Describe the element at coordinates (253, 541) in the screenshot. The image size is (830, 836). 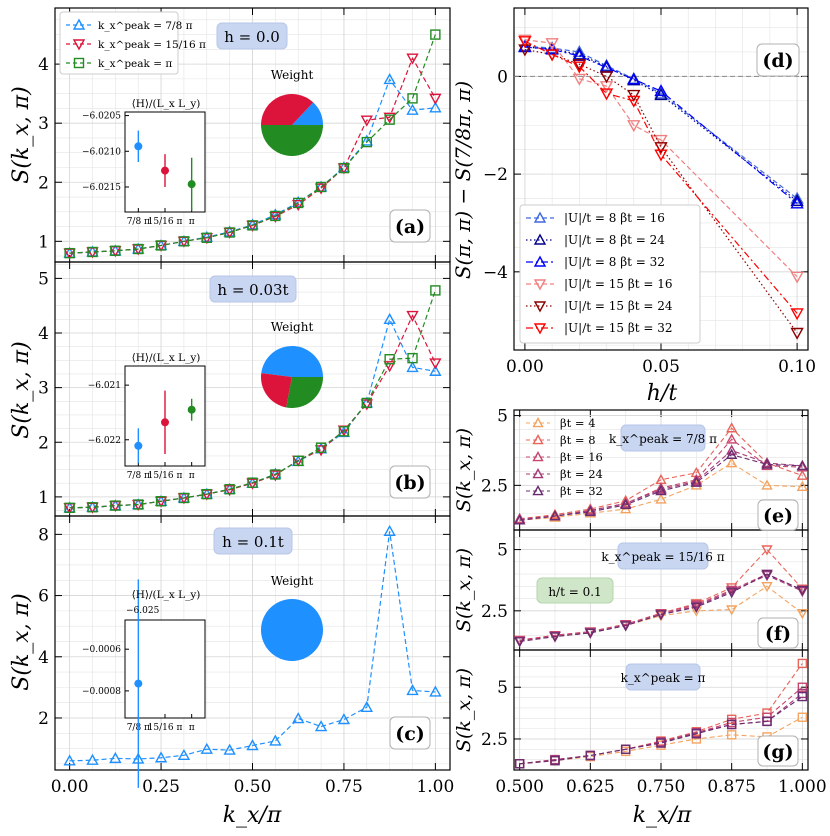
I see `annotation-box-c: h = 0.1t` at that location.